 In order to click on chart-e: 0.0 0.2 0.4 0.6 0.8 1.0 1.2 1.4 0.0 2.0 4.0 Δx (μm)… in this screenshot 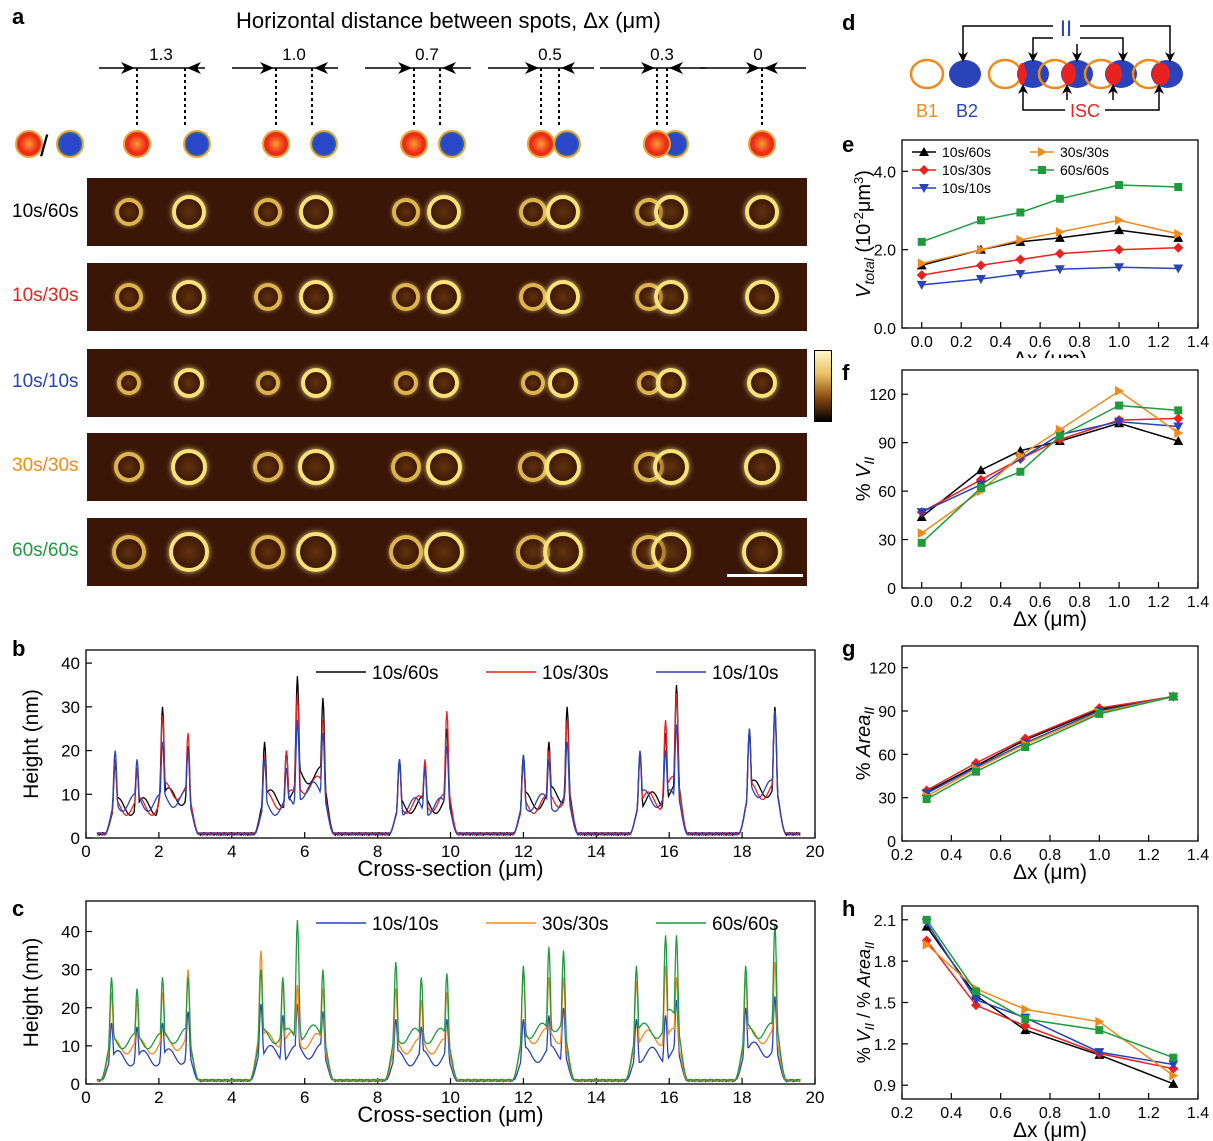, I will do `click(1030, 248)`.